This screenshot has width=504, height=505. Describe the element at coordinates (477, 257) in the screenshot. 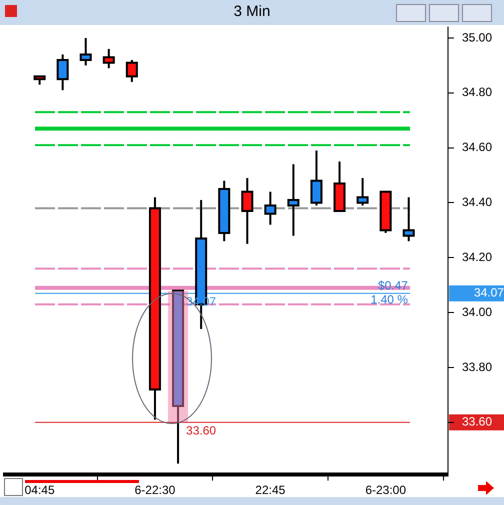

I see `y-tick-label: 34.20` at that location.